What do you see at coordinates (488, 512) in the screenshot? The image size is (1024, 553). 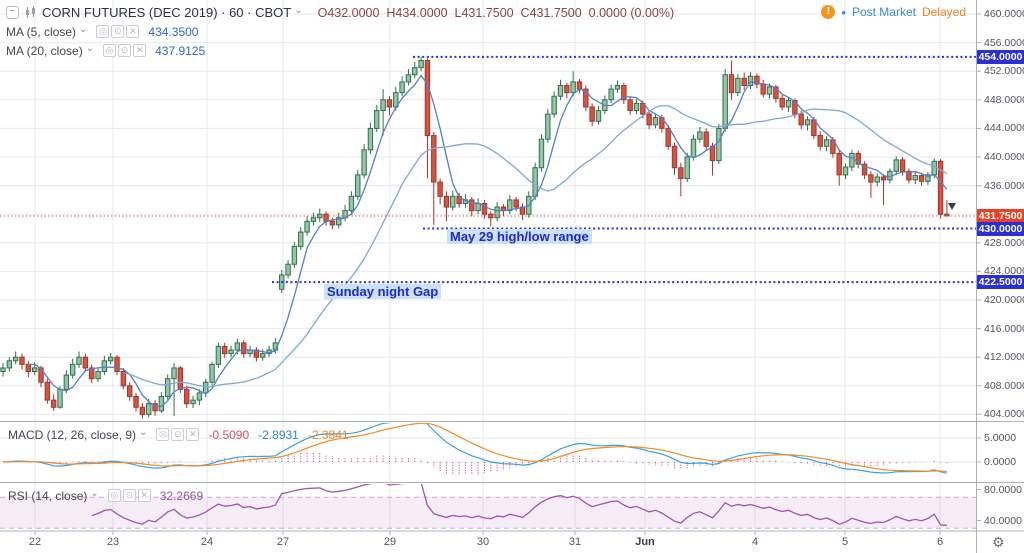 I see `rsi-band` at bounding box center [488, 512].